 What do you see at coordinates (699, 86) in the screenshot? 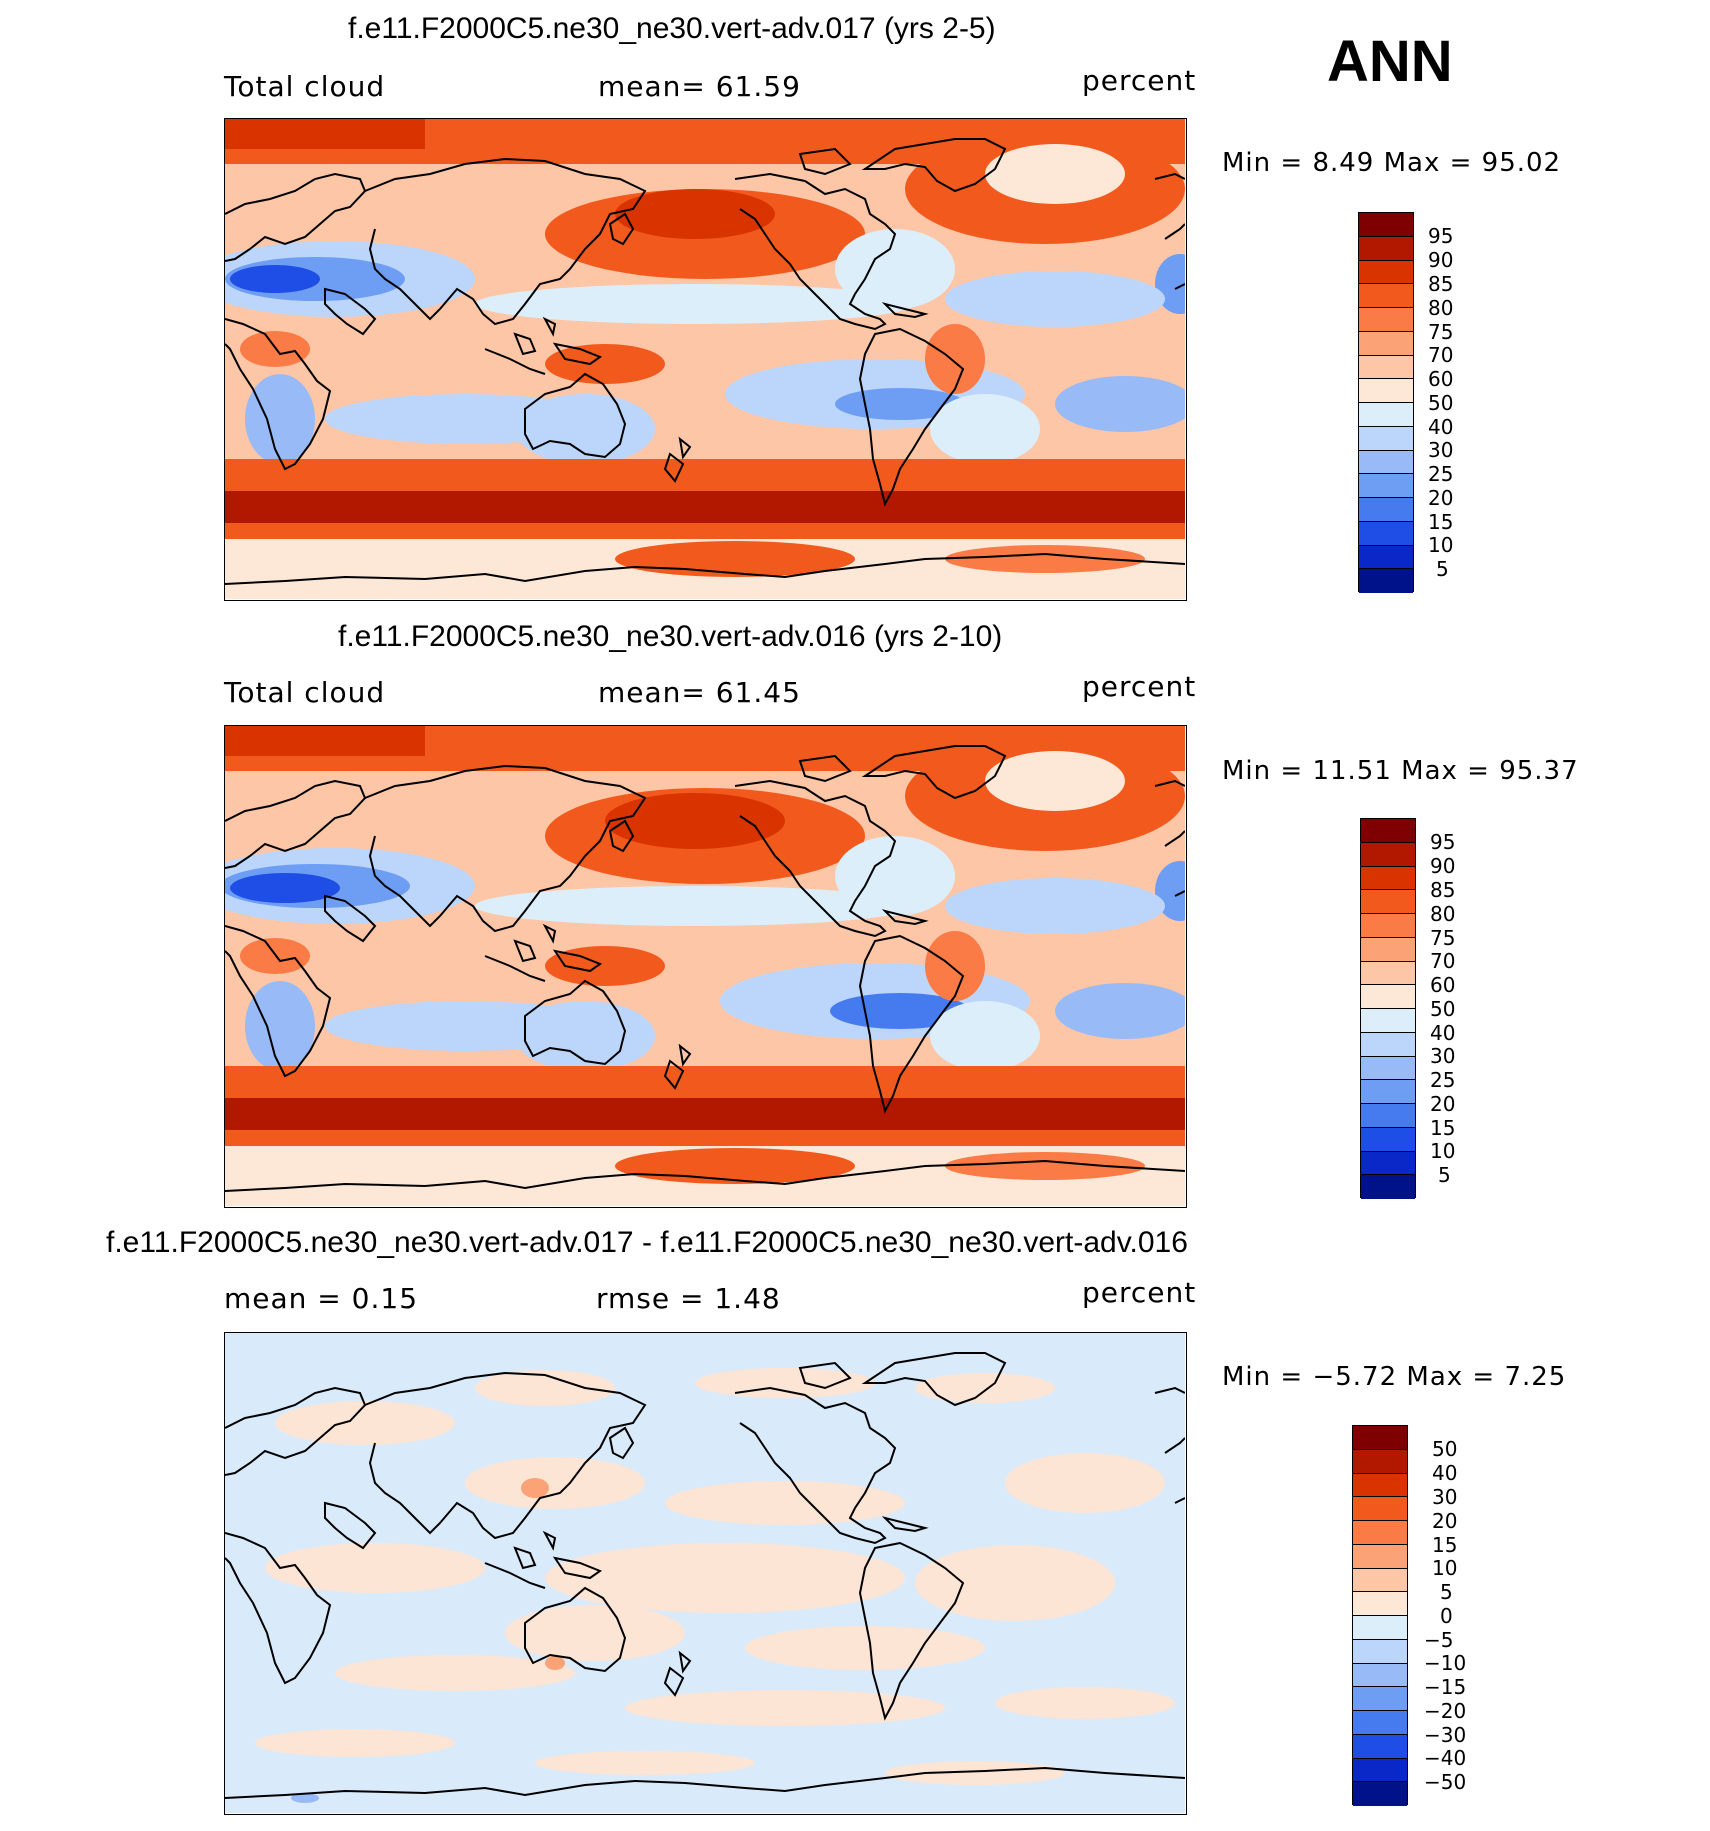
I see `panel-1-mean-label: mean= 61.59` at bounding box center [699, 86].